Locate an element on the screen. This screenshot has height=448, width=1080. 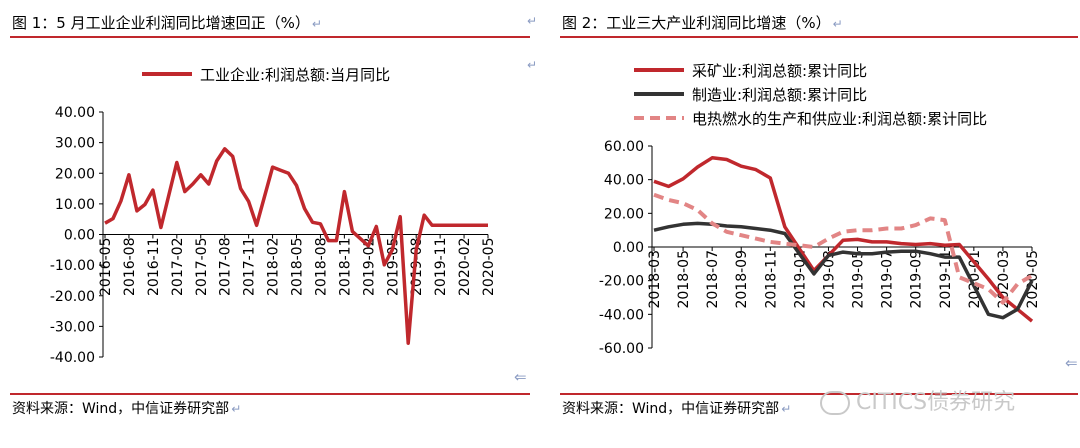
x-tick-label: 2017-11 is located at coordinates (250, 267).